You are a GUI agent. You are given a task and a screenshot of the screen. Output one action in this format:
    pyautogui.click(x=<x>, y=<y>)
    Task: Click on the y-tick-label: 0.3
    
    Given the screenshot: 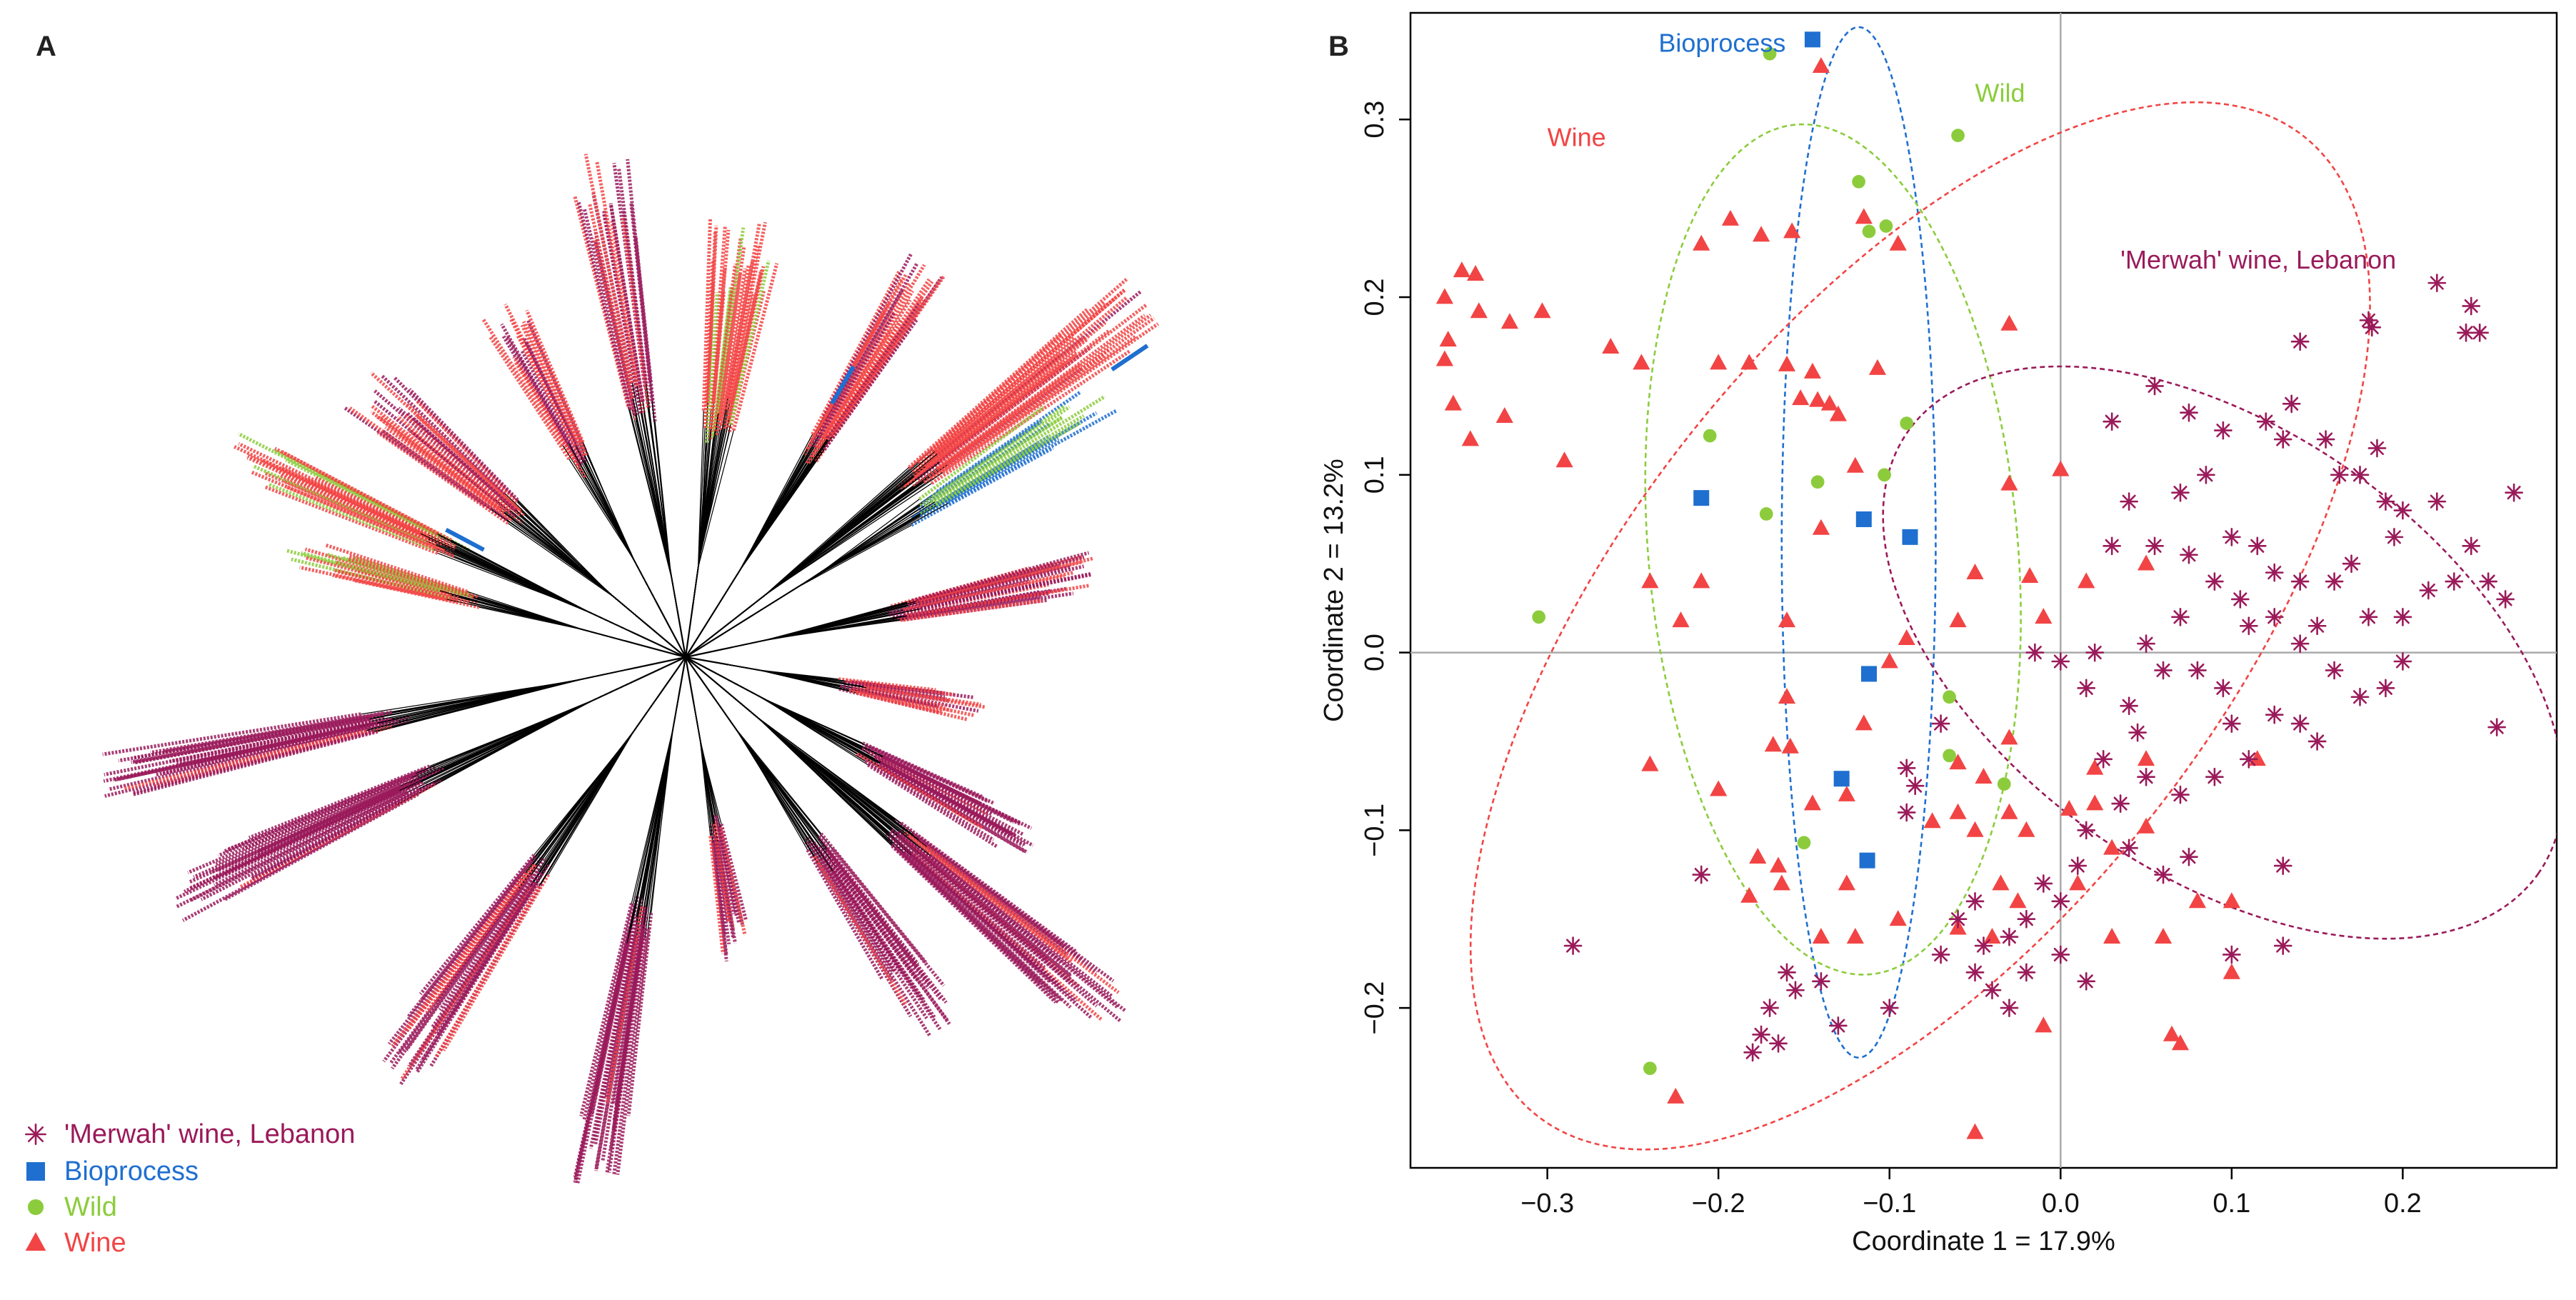 What is the action you would take?
    pyautogui.click(x=1375, y=120)
    